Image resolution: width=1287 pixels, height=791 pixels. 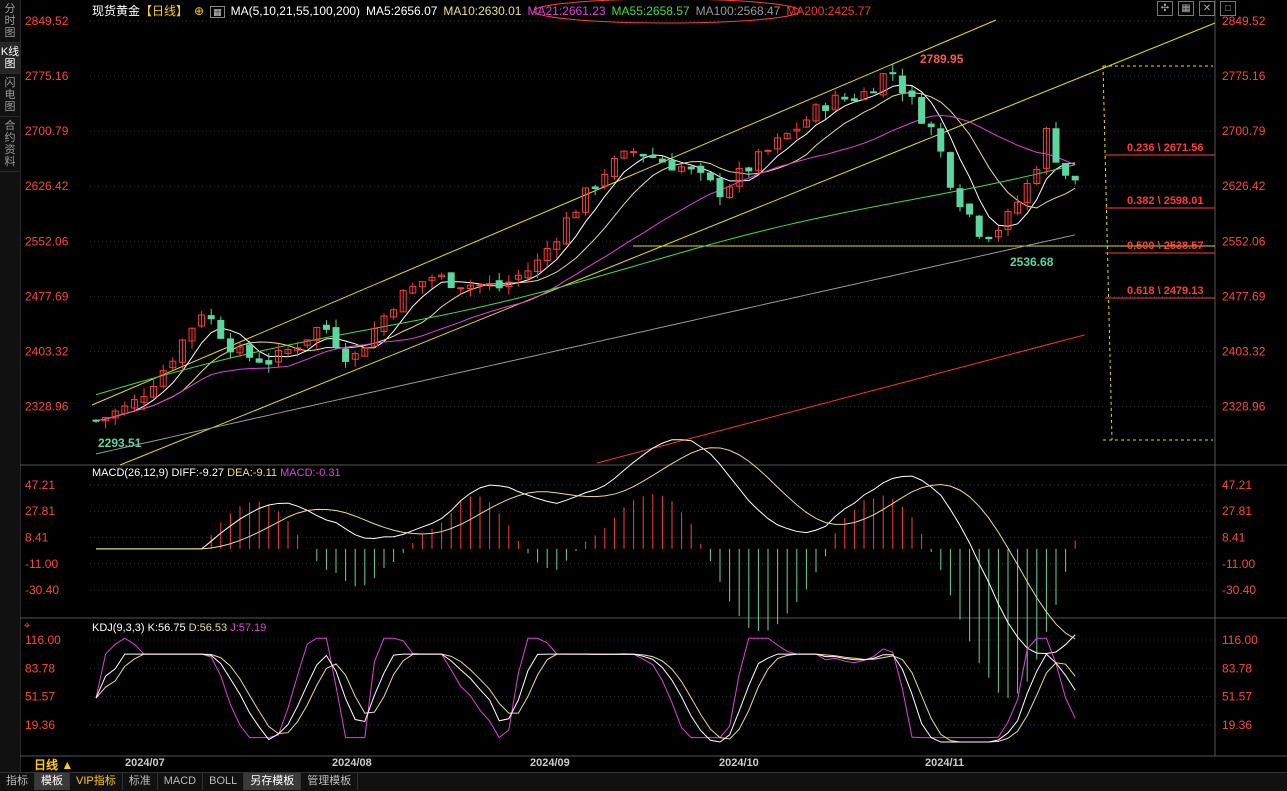 What do you see at coordinates (1165, 8) in the screenshot?
I see `move-icon: ✣` at bounding box center [1165, 8].